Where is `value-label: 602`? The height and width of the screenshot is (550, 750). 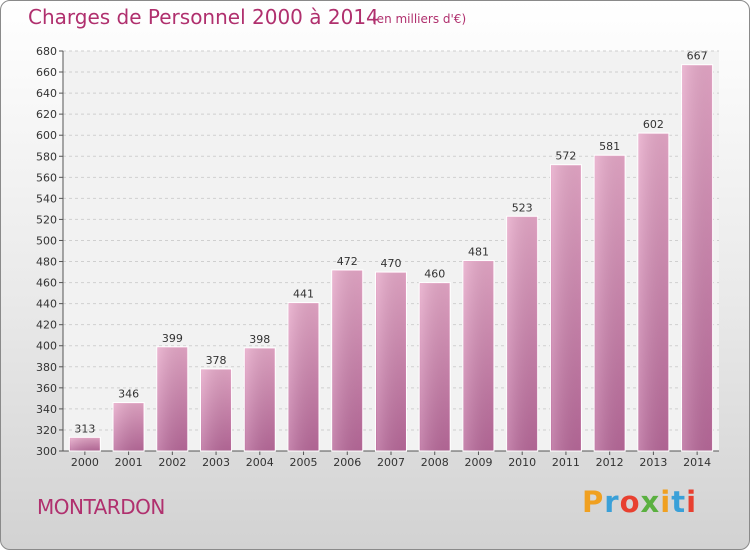 value-label: 602 is located at coordinates (653, 124).